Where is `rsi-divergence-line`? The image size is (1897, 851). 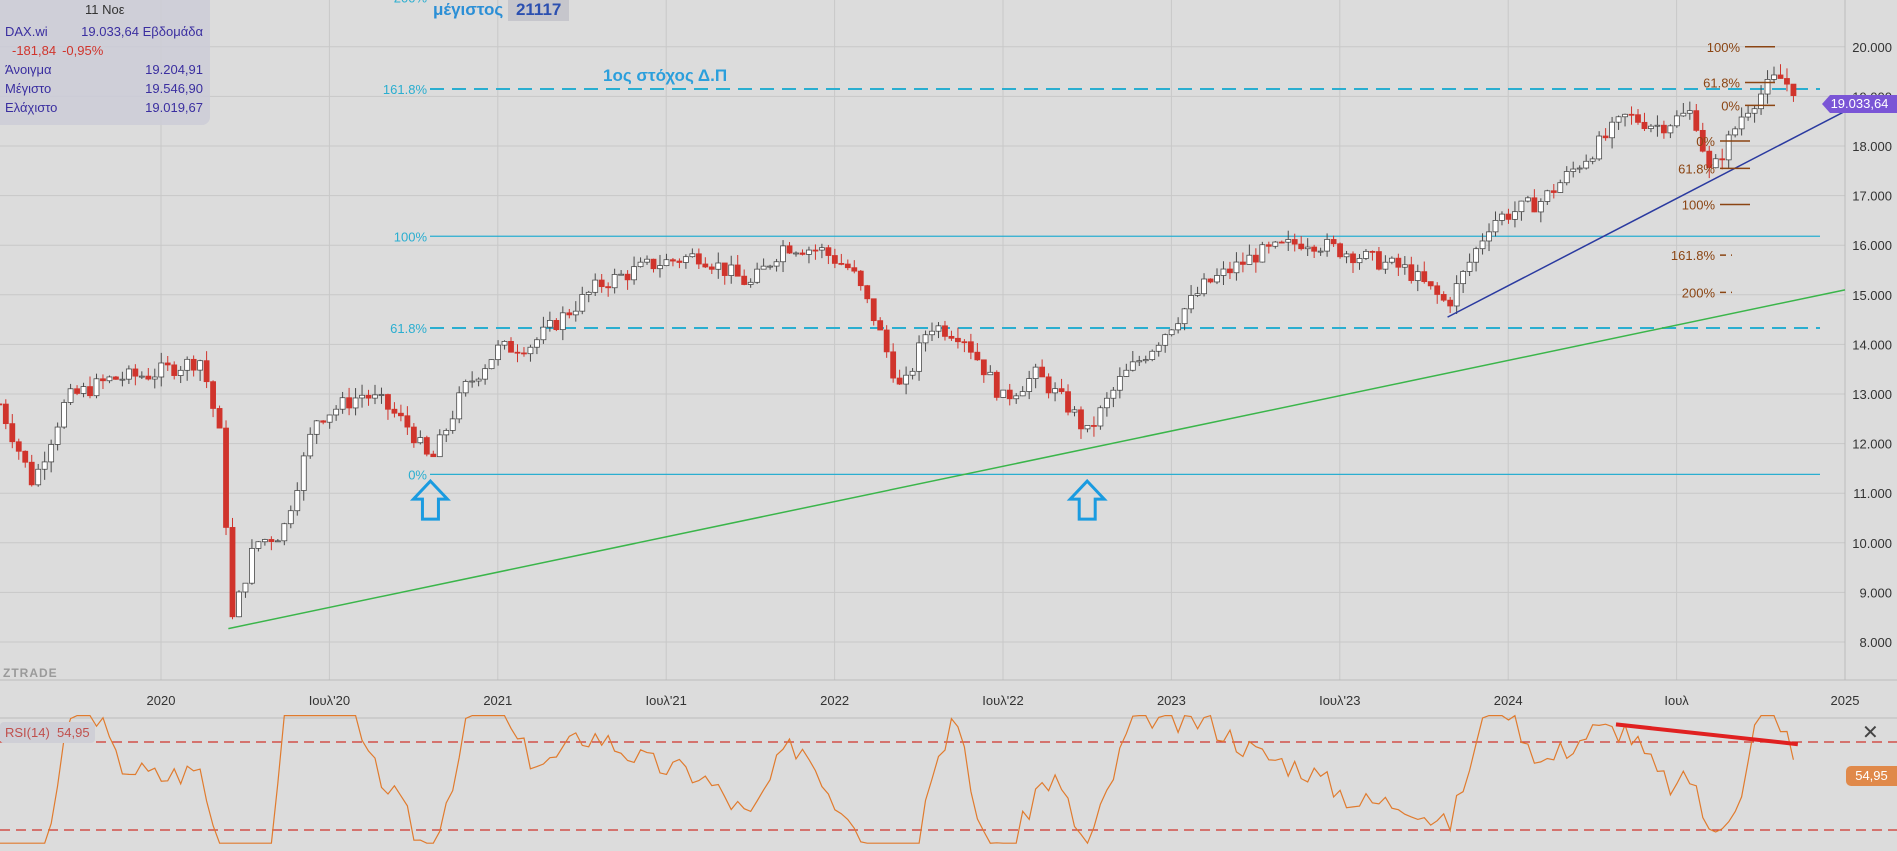 rsi-divergence-line is located at coordinates (1707, 734).